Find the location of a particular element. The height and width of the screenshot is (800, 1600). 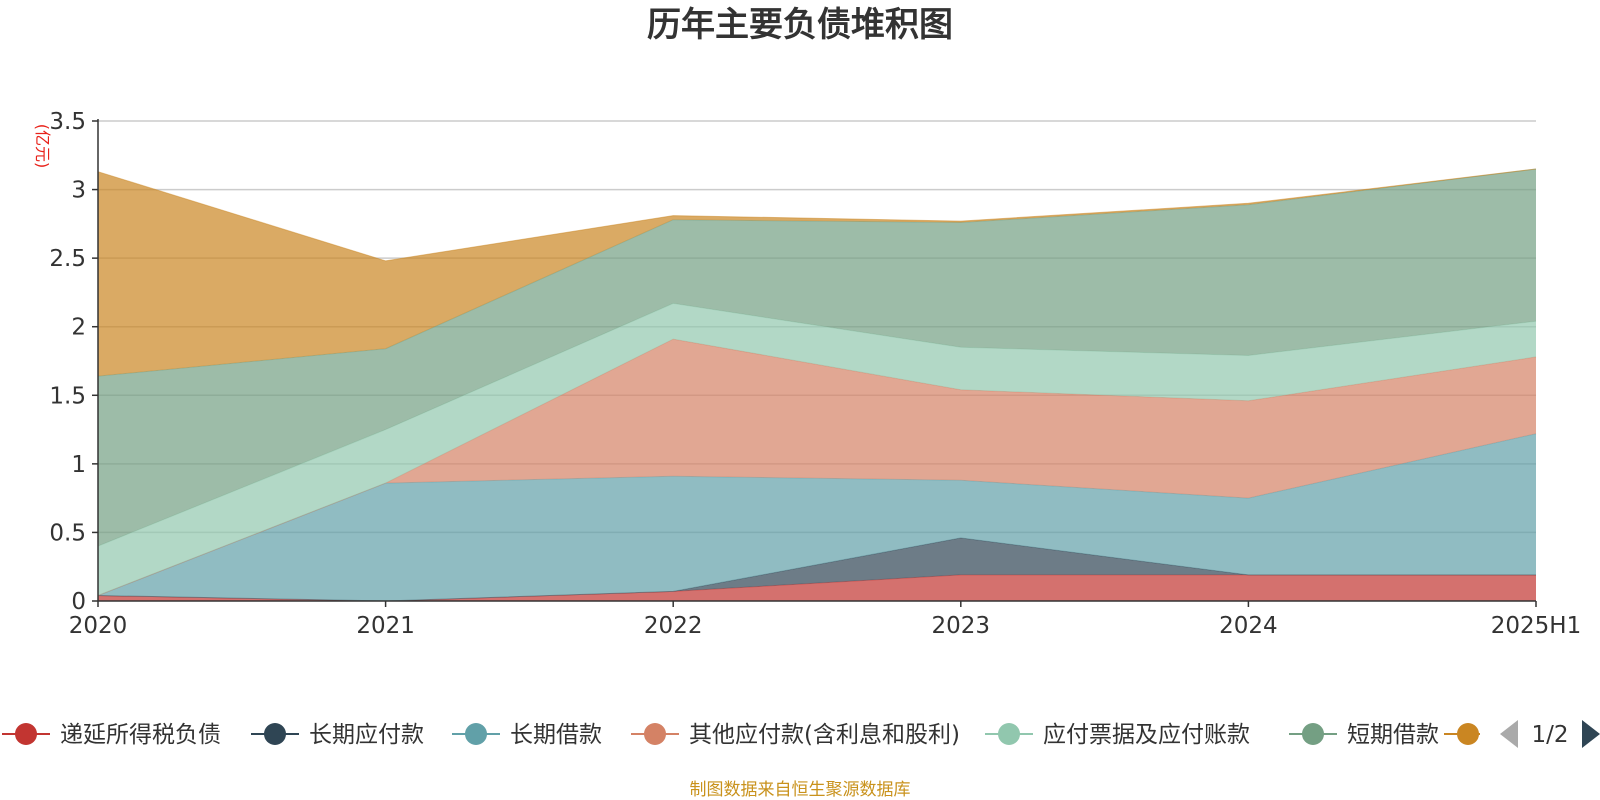

data-source-note: 制图数据来自恒生聚源数据库 is located at coordinates (800, 790).